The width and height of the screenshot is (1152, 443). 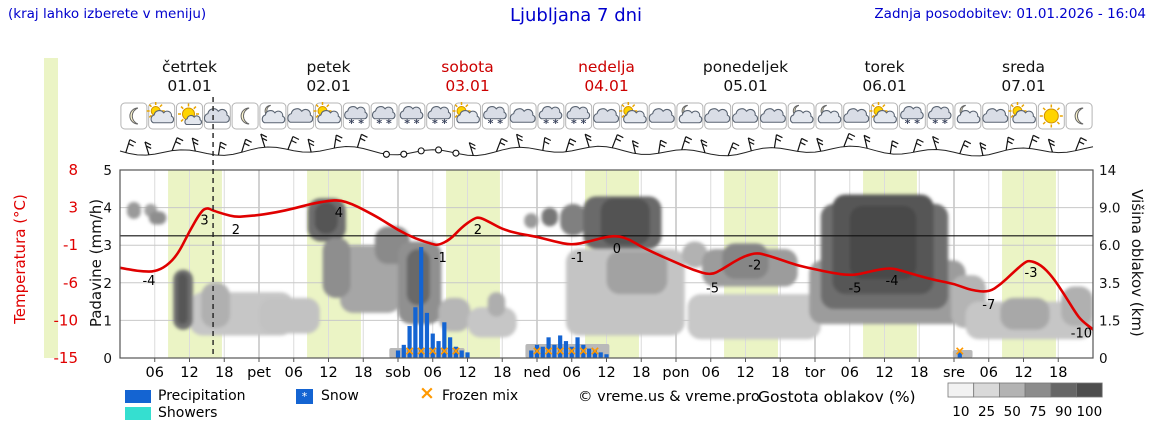 What do you see at coordinates (188, 413) in the screenshot?
I see `showers-label: Showers` at bounding box center [188, 413].